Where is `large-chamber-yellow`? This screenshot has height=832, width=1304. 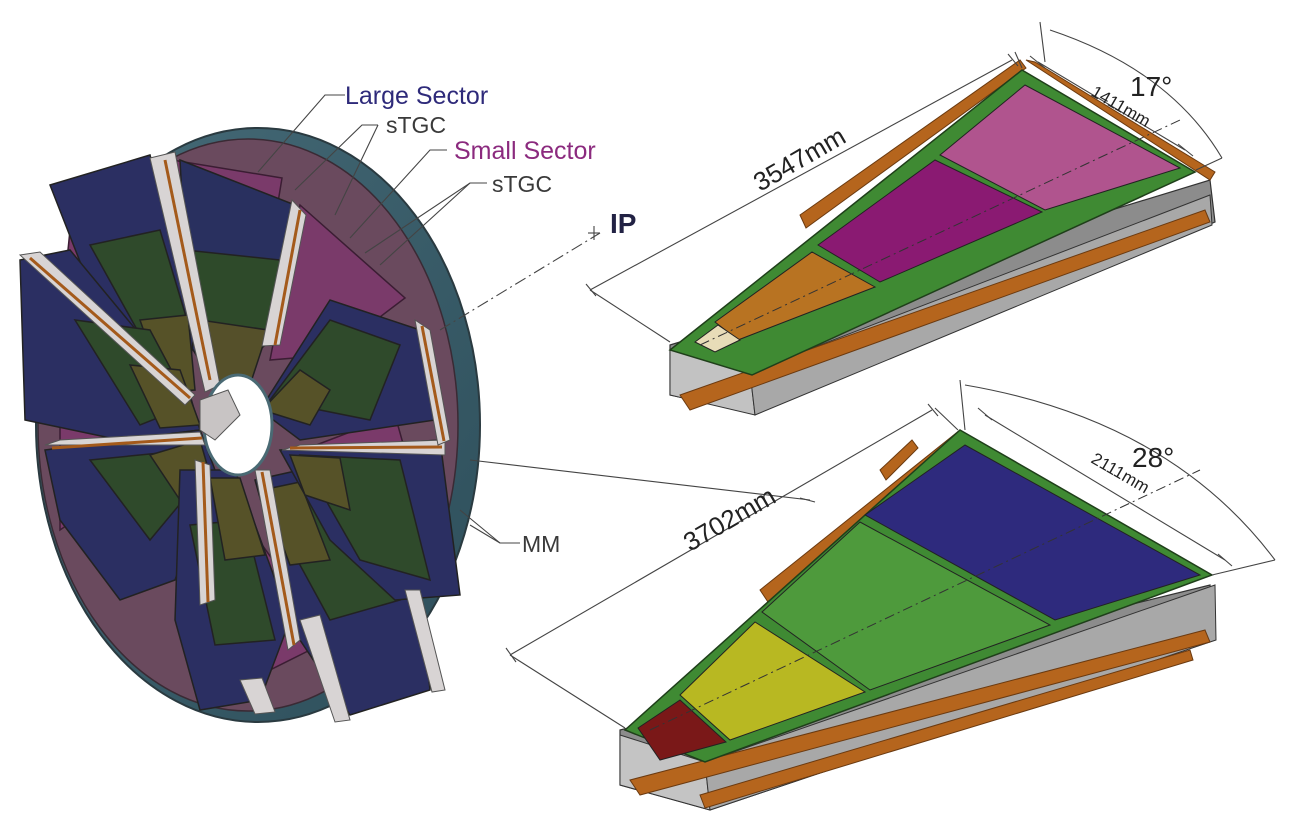 large-chamber-yellow is located at coordinates (773, 681).